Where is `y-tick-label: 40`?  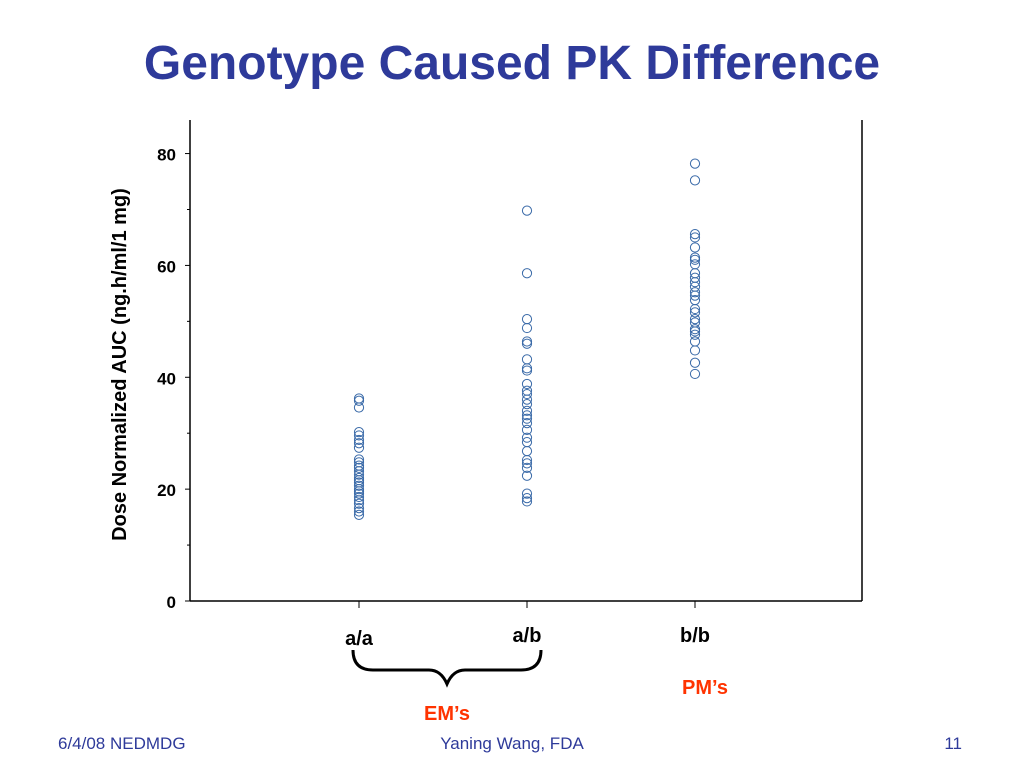 y-tick-label: 40 is located at coordinates (166, 378).